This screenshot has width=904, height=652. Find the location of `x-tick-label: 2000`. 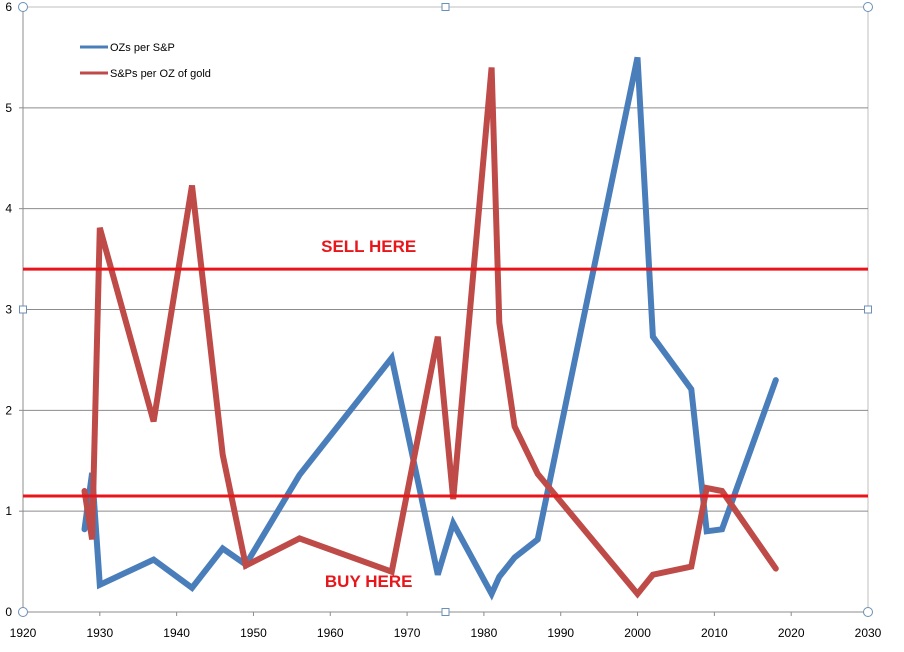

x-tick-label: 2000 is located at coordinates (637, 633).